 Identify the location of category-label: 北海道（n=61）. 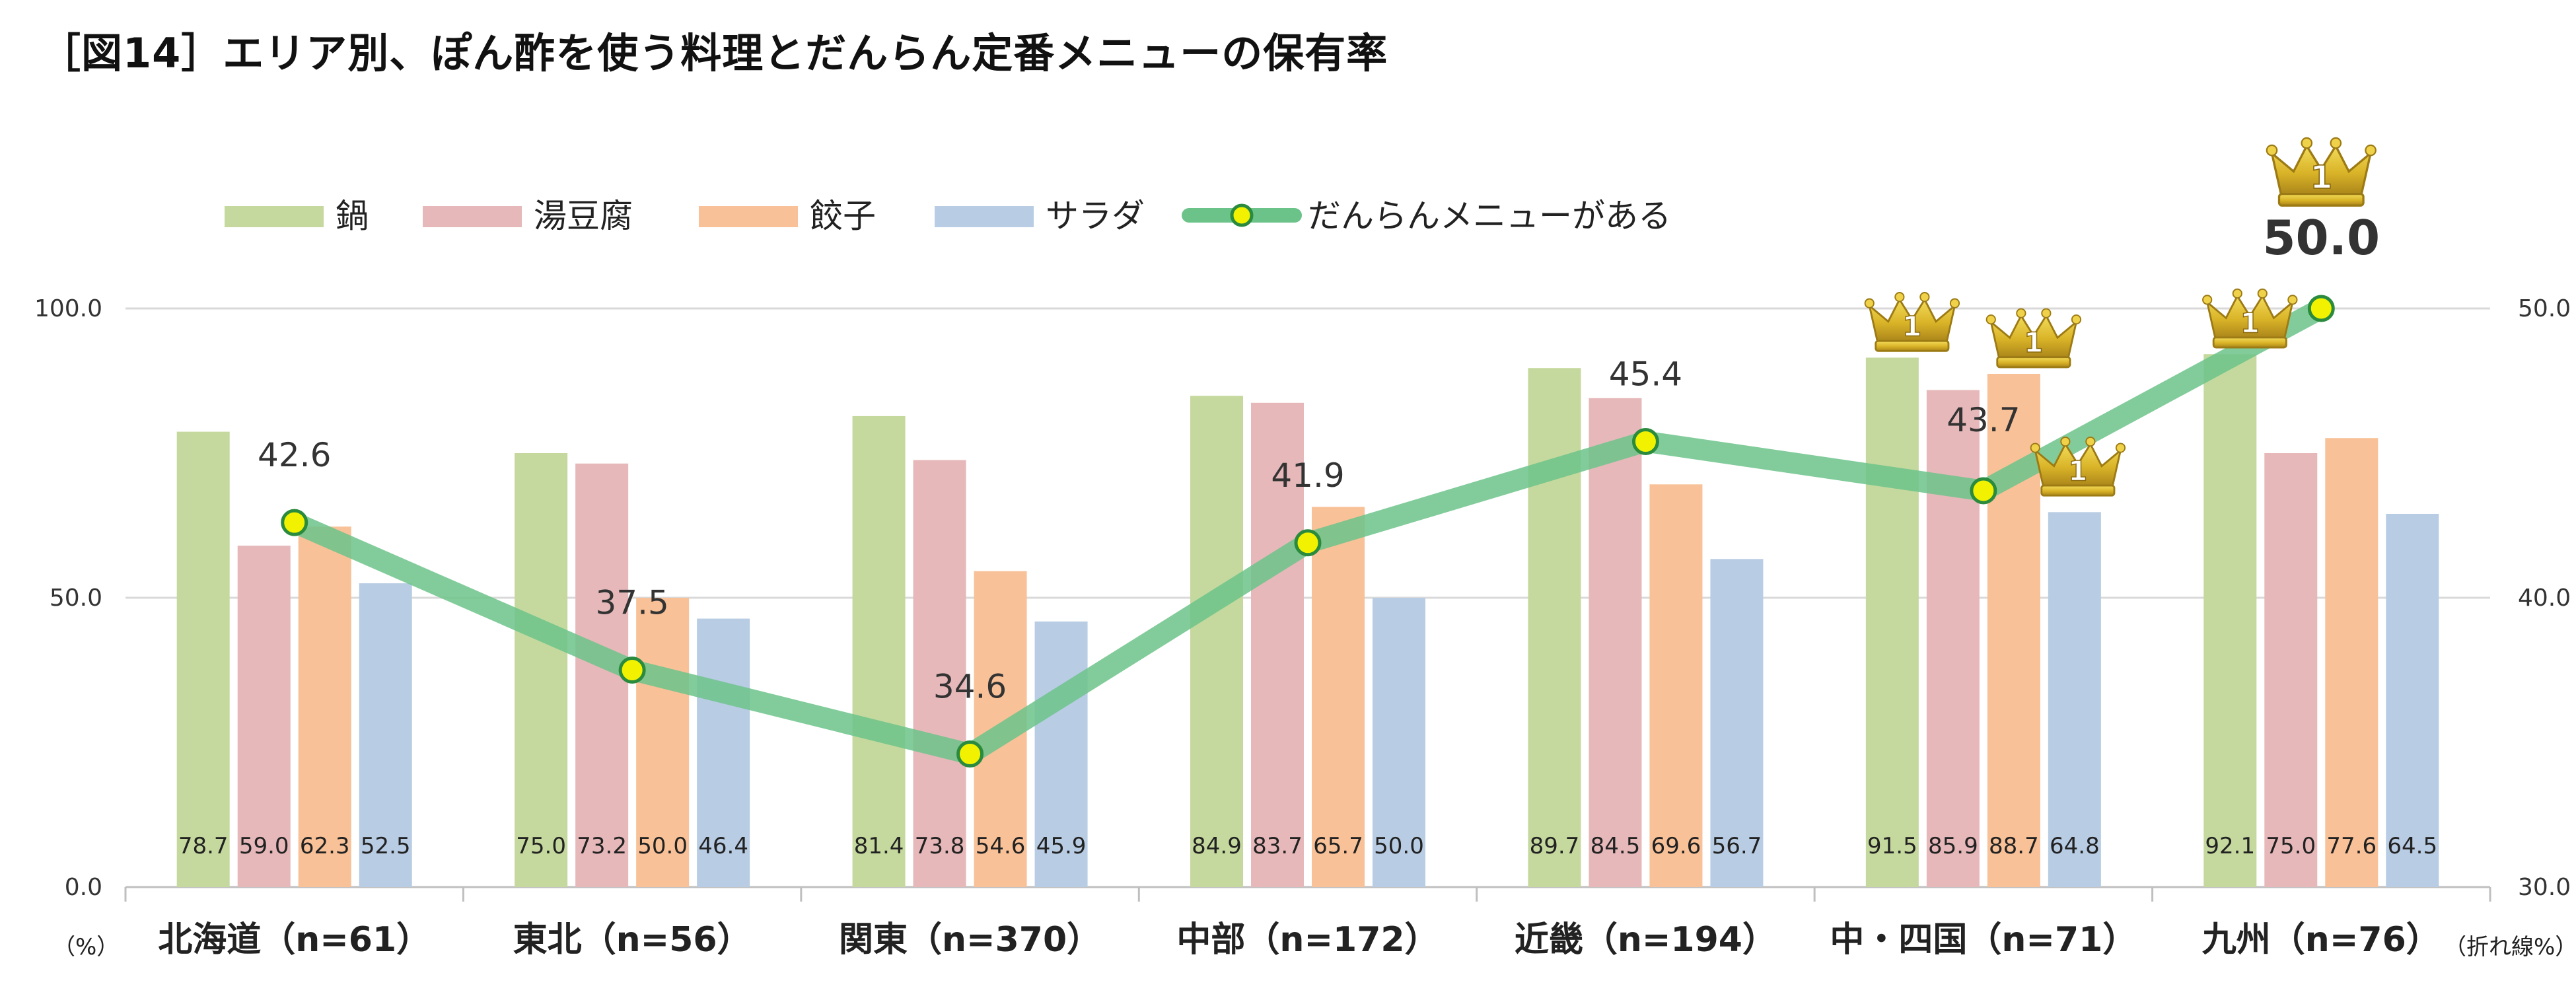
(294, 940).